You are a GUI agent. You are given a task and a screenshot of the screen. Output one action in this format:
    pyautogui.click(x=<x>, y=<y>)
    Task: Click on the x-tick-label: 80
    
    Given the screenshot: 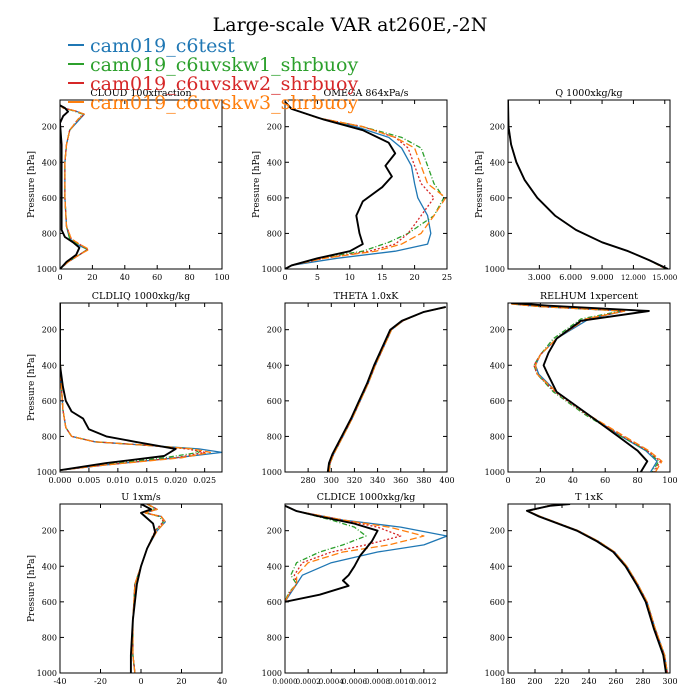 What is the action you would take?
    pyautogui.click(x=638, y=480)
    